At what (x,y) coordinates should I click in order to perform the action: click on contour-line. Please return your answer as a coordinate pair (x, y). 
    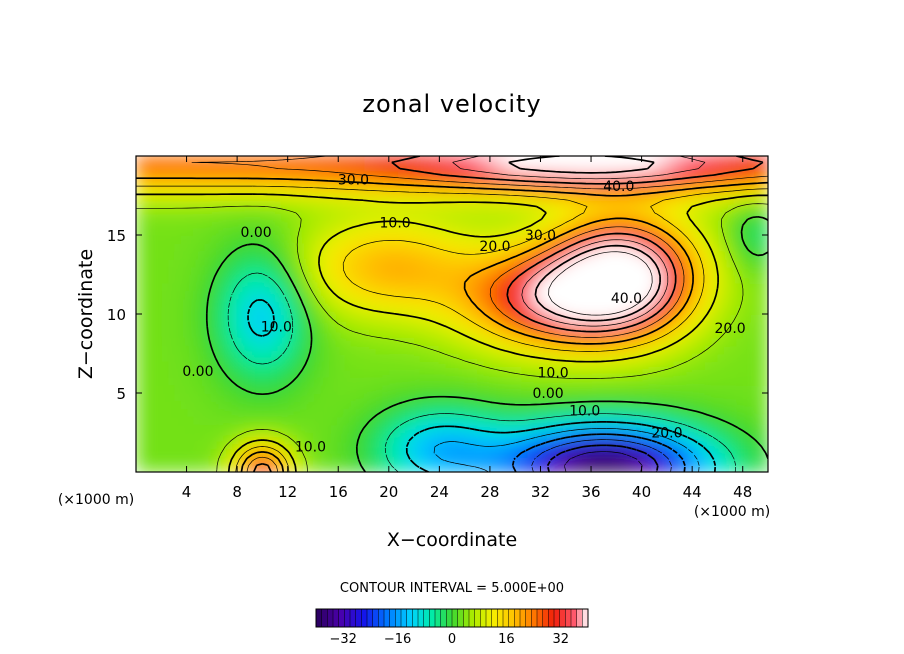
    Looking at the image, I should click on (579, 241).